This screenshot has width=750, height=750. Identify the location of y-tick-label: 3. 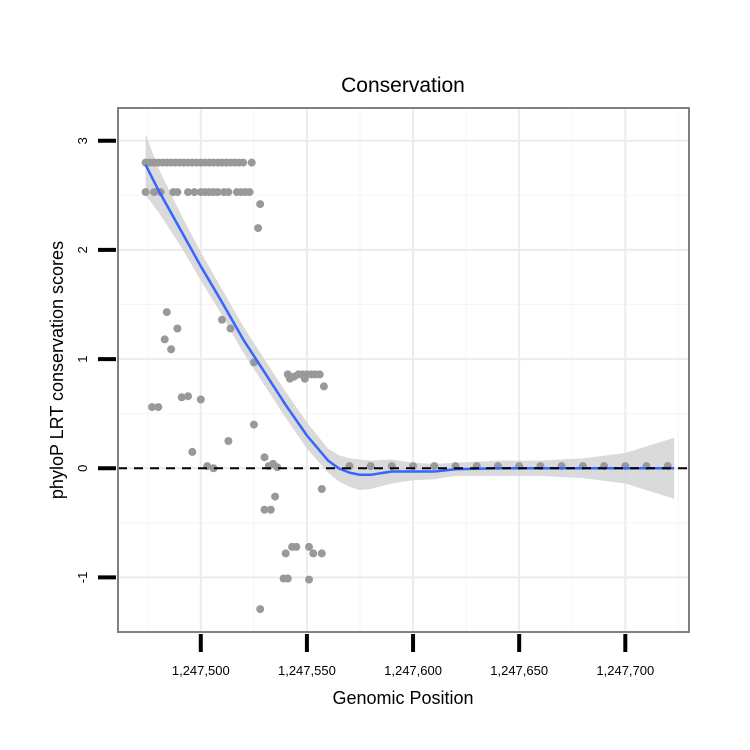
(82, 140).